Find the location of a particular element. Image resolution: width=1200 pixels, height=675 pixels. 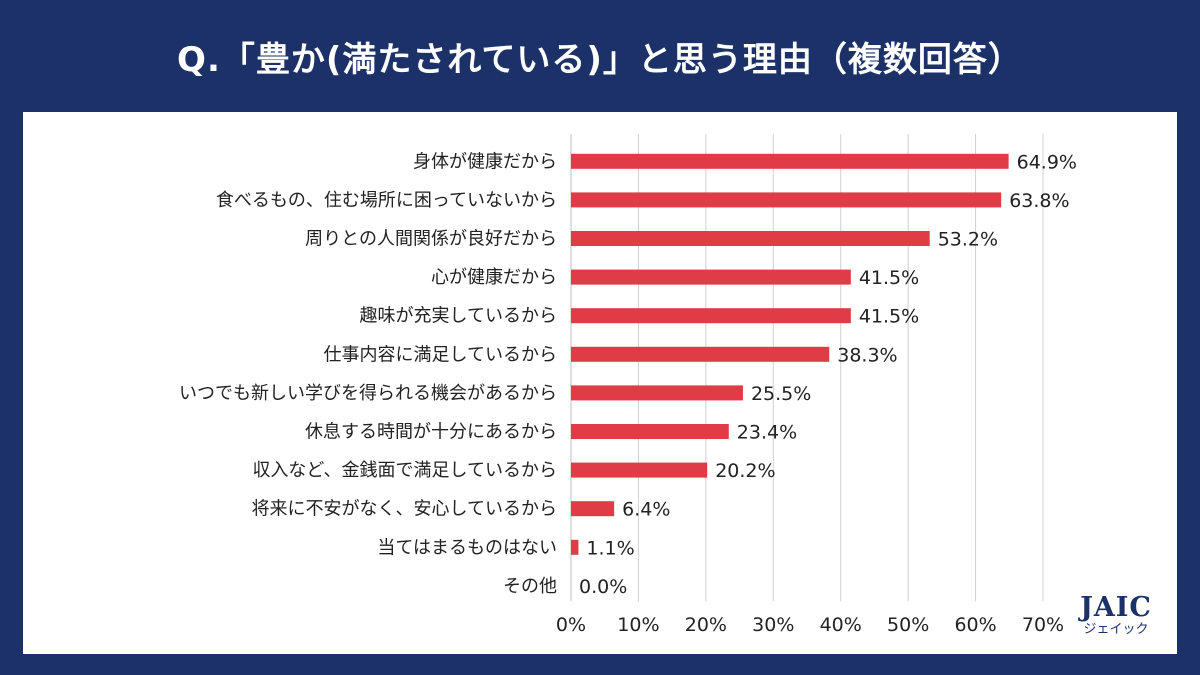

data-label: 25.5% is located at coordinates (781, 394).